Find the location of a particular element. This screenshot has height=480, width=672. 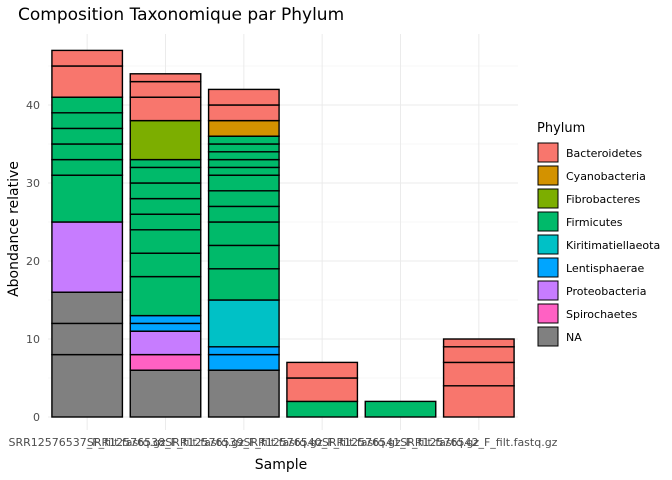

legend-label: Firmicutes is located at coordinates (594, 222).